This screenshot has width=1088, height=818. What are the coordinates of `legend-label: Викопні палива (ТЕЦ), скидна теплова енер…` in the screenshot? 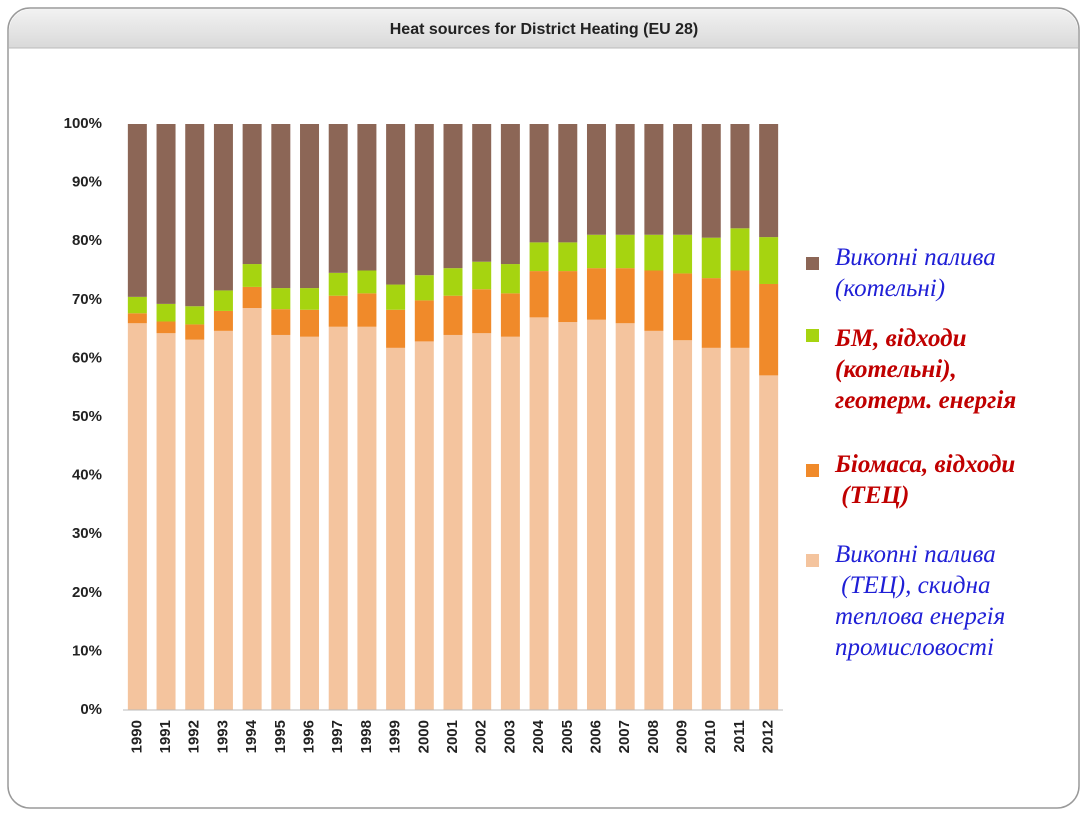 It's located at (920, 601).